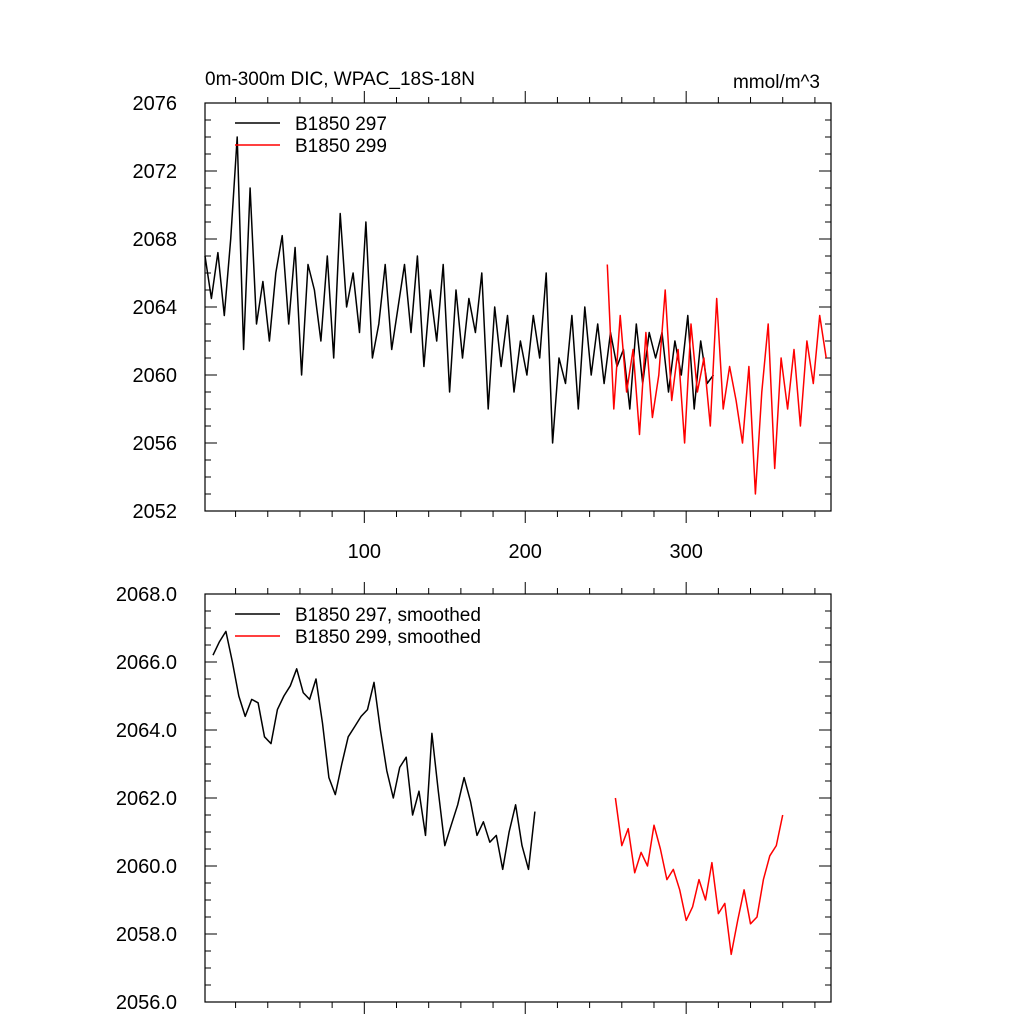 The image size is (1024, 1024). What do you see at coordinates (341, 146) in the screenshot?
I see `legend-label-1: B1850 299` at bounding box center [341, 146].